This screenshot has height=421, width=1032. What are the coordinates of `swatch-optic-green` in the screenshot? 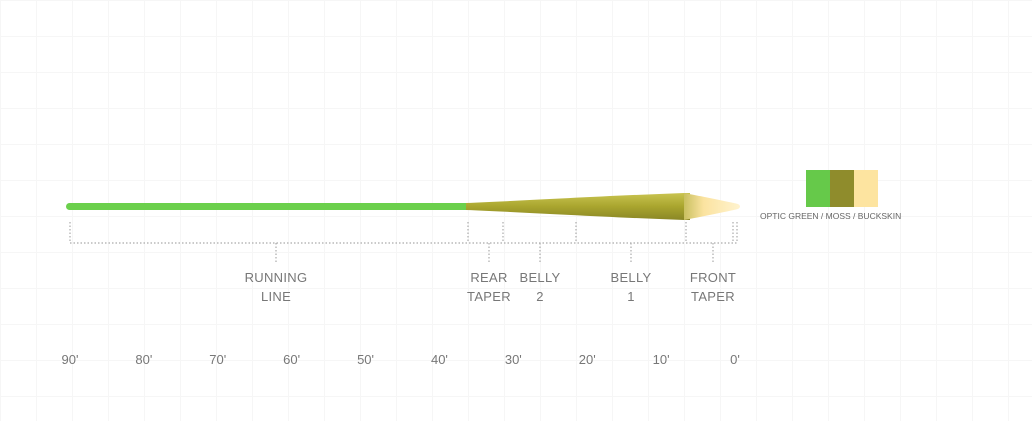 It's located at (818, 188).